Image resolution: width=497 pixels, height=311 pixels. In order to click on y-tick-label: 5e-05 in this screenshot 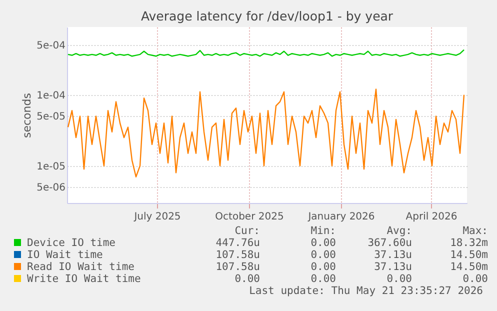, I will do `click(51, 117)`.